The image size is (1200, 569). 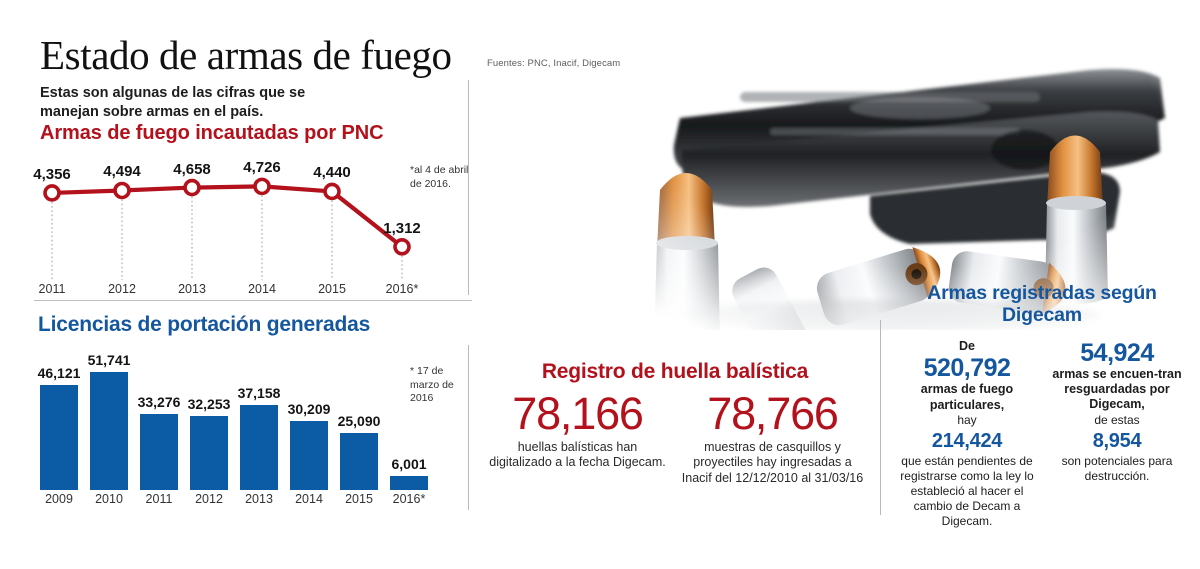 What do you see at coordinates (309, 409) in the screenshot?
I see `bar-value-label: 30,209` at bounding box center [309, 409].